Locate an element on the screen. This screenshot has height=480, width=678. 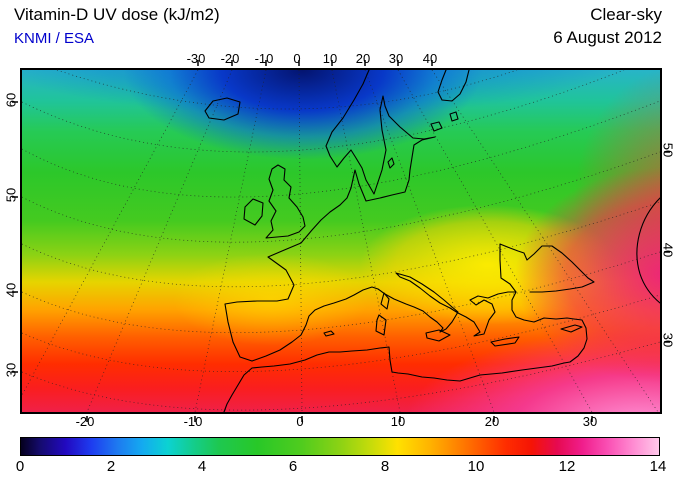
lon-label-top: 40 is located at coordinates (430, 58).